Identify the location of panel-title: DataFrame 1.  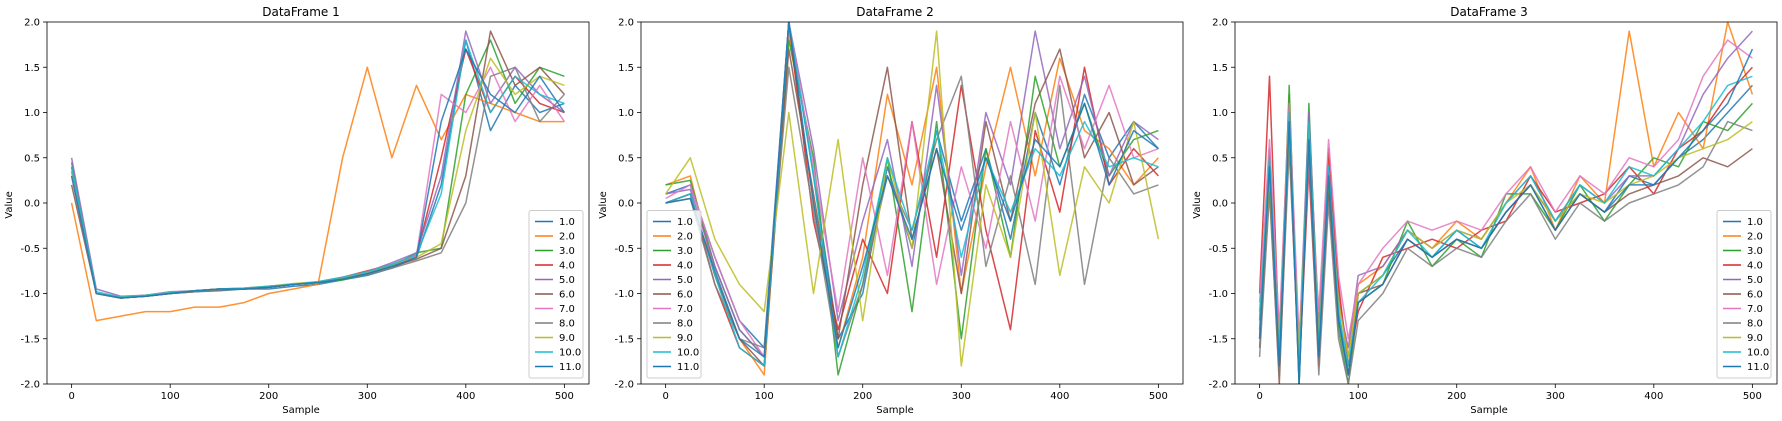
(301, 12).